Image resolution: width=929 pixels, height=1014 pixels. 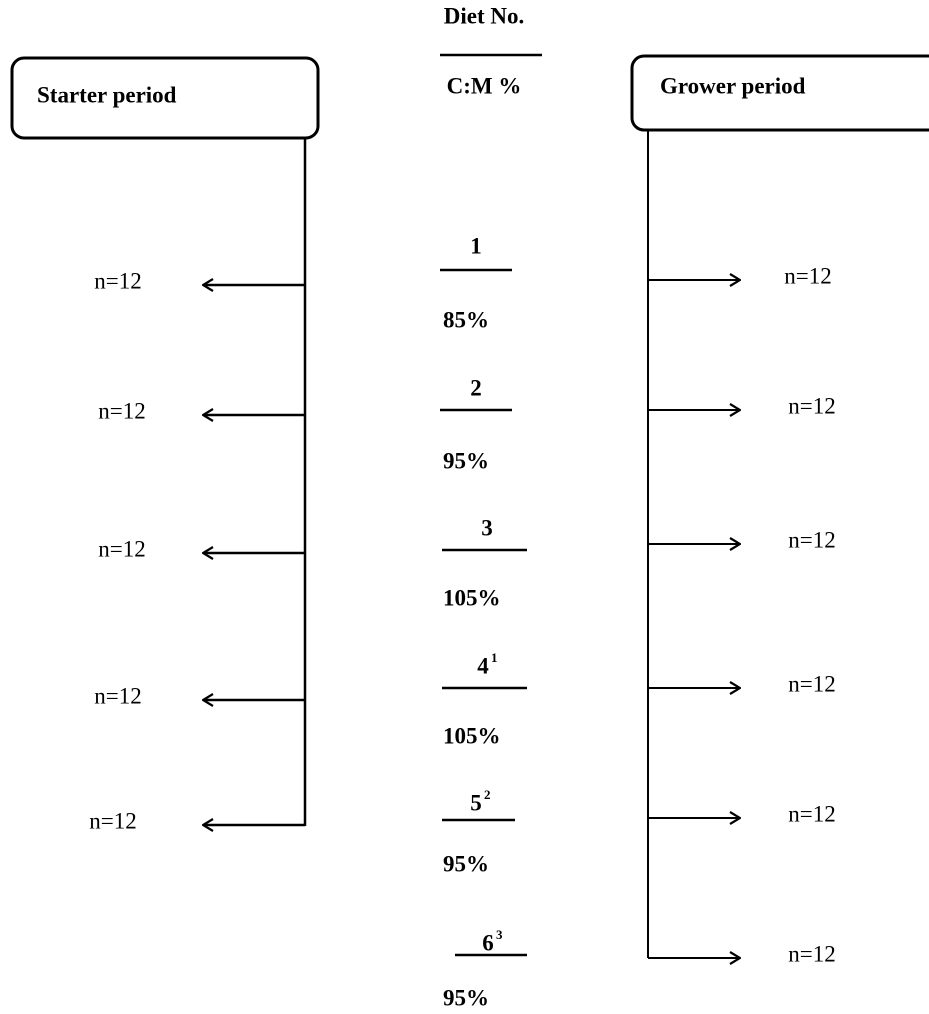 What do you see at coordinates (499, 934) in the screenshot?
I see `diet-note: 3` at bounding box center [499, 934].